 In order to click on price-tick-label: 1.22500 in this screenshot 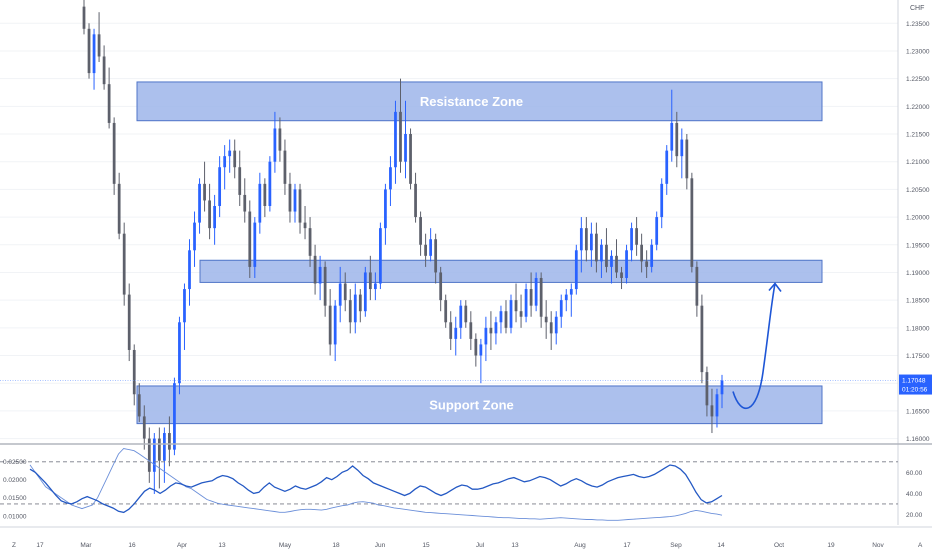, I will do `click(918, 79)`.